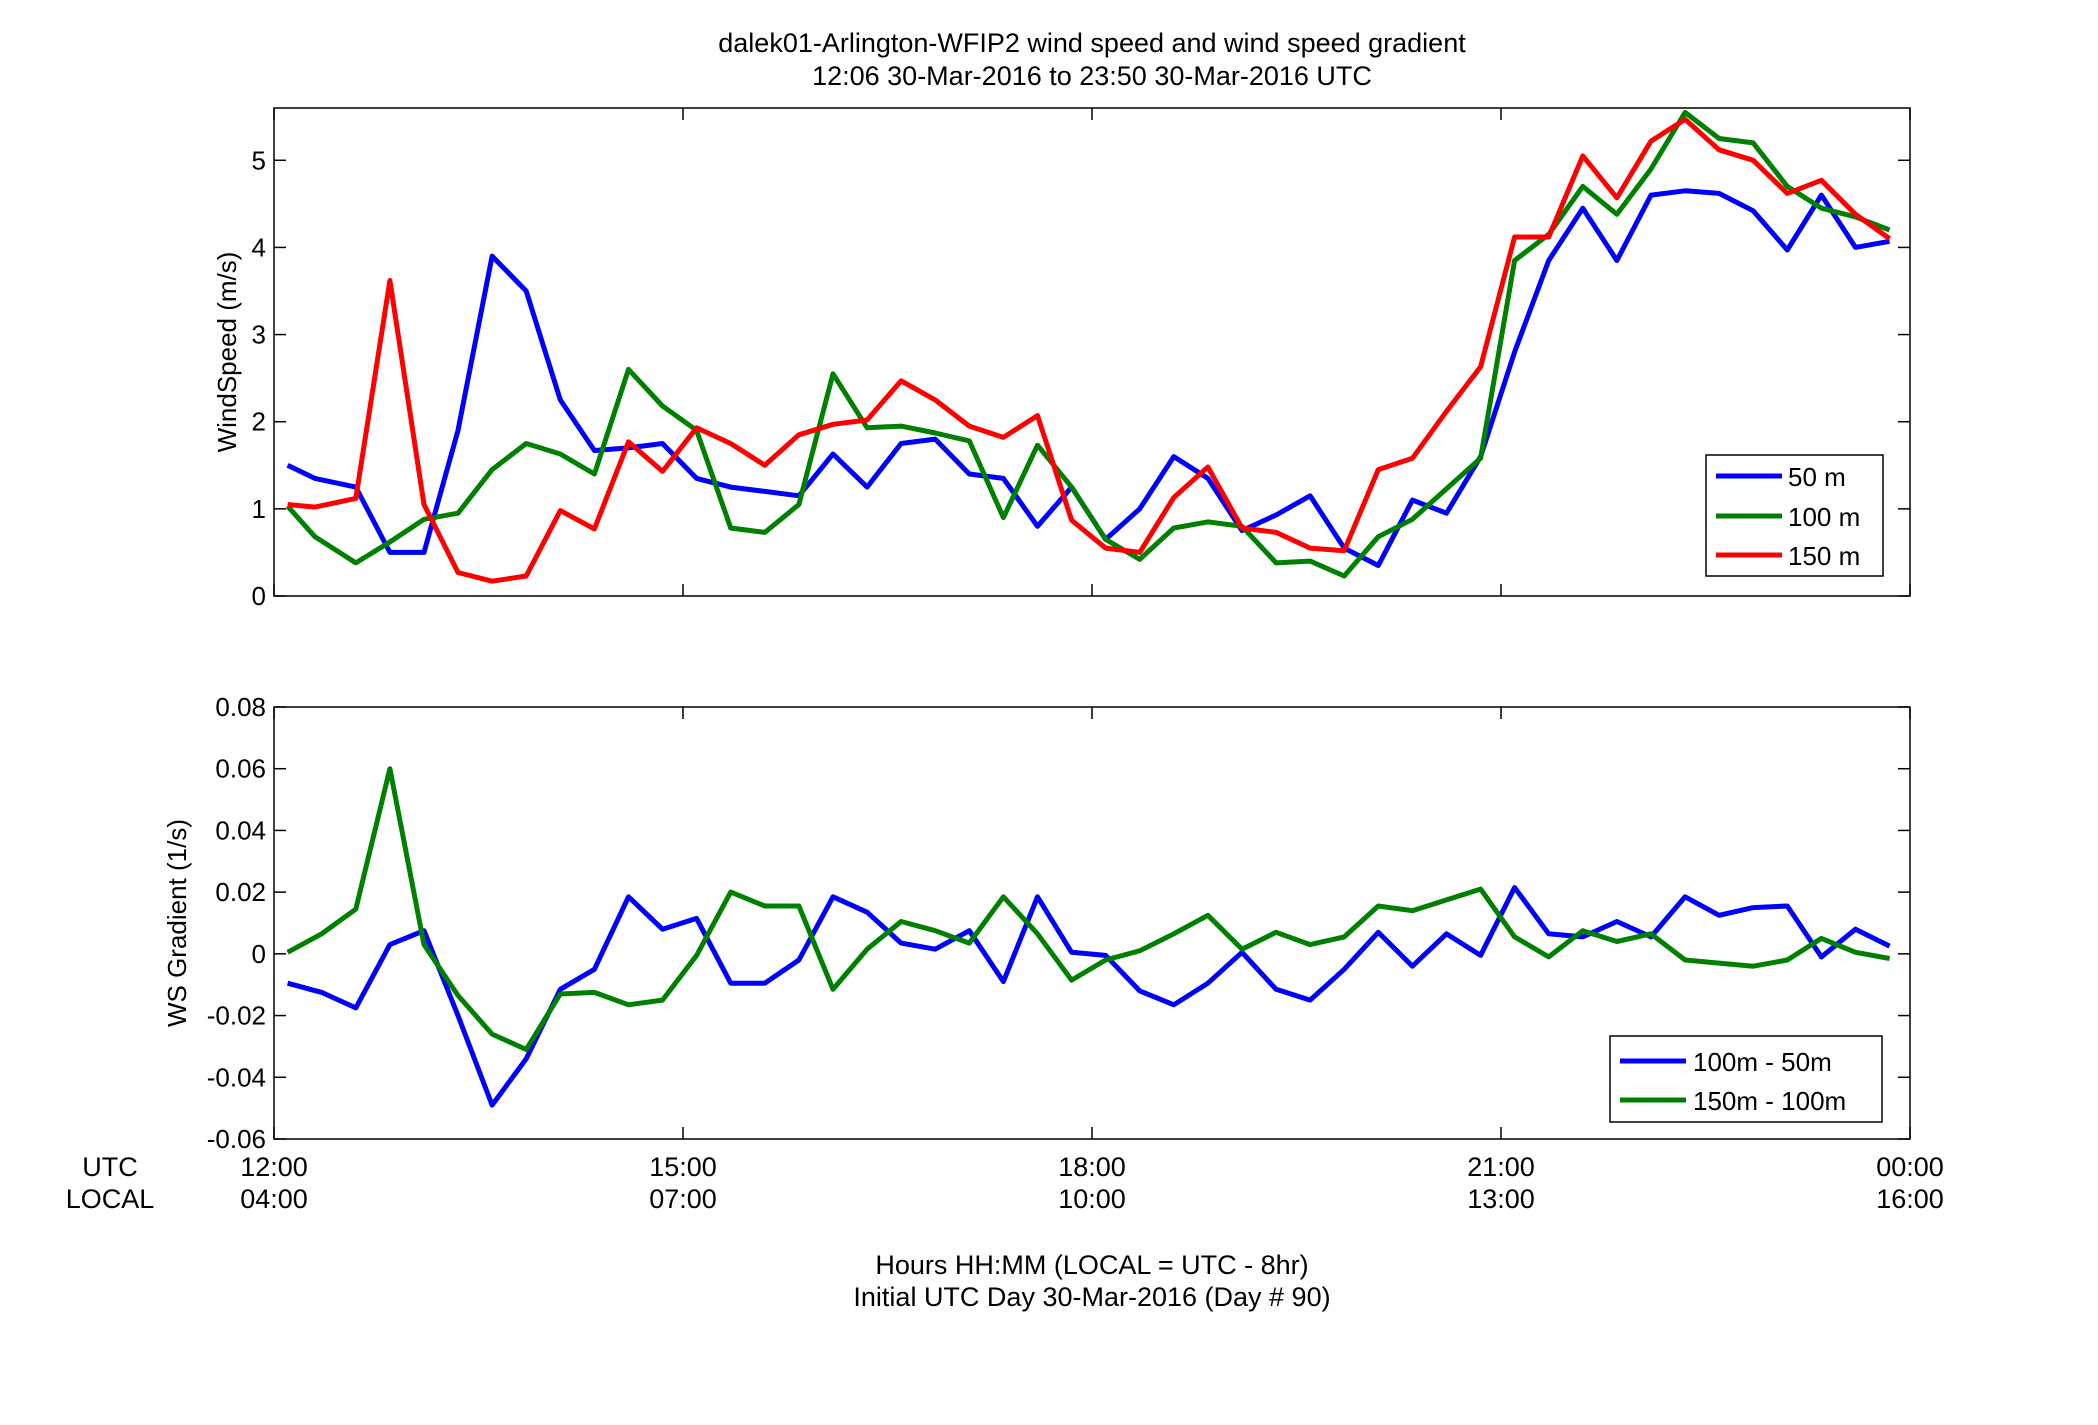  Describe the element at coordinates (240, 830) in the screenshot. I see `gradient-ytick-label: 0.04` at that location.